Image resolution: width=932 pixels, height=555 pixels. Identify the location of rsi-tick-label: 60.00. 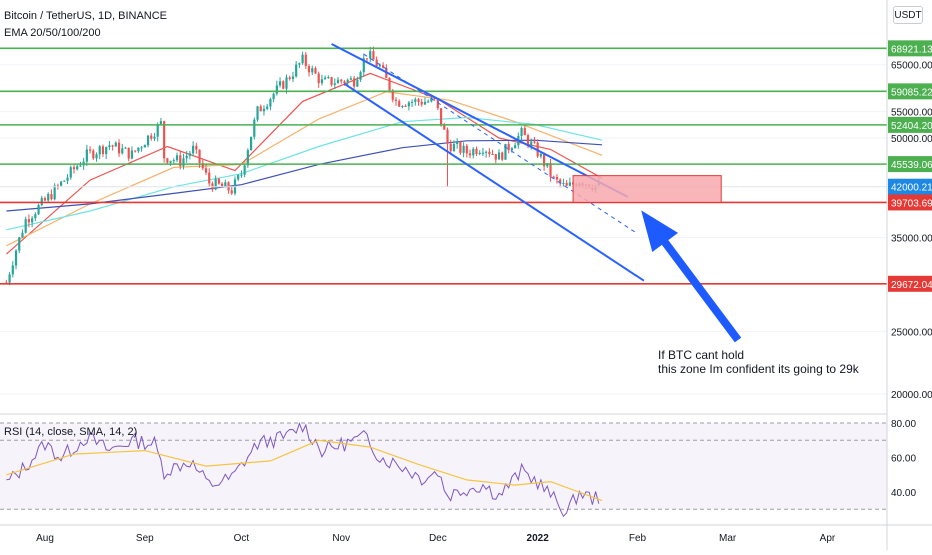
(903, 459).